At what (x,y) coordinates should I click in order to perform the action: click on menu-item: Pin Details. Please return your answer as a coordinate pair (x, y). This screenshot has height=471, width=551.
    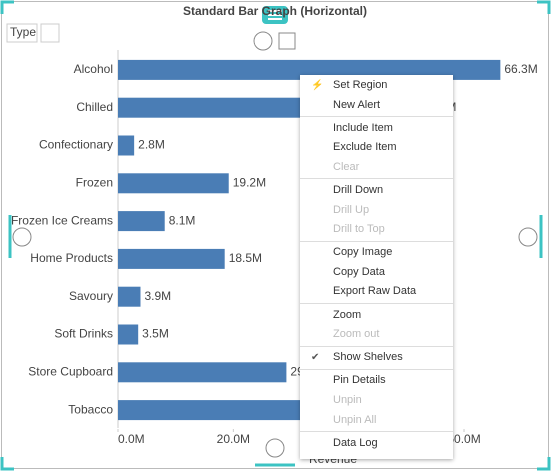
    Looking at the image, I should click on (376, 381).